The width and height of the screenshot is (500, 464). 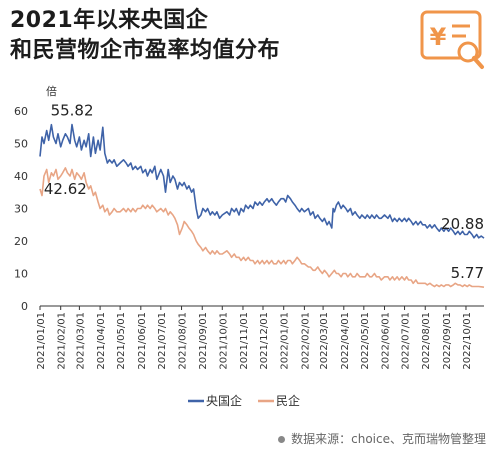 I want to click on y-tick-label: 20, so click(x=21, y=241).